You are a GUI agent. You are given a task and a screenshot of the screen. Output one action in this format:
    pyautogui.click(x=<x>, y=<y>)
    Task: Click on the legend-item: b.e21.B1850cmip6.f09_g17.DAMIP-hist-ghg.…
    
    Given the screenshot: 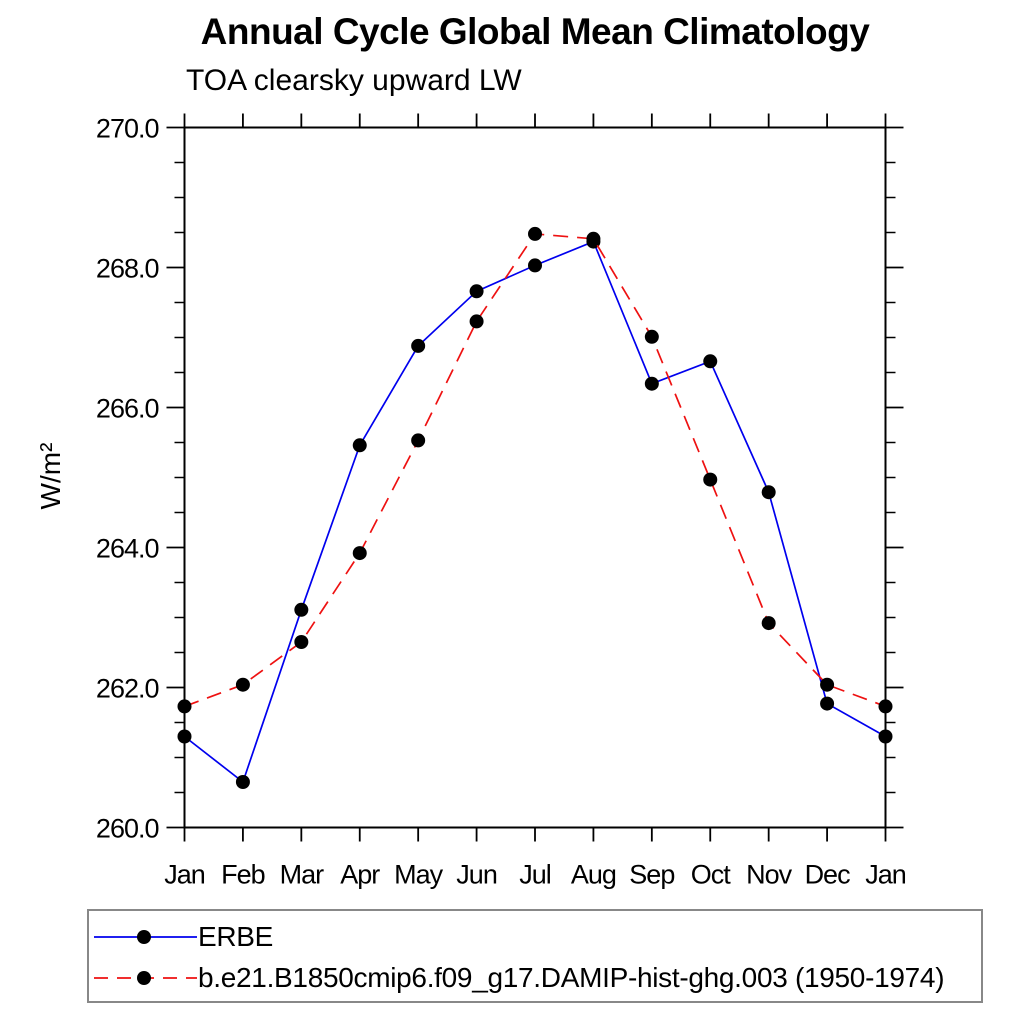 What is the action you would take?
    pyautogui.click(x=537, y=977)
    